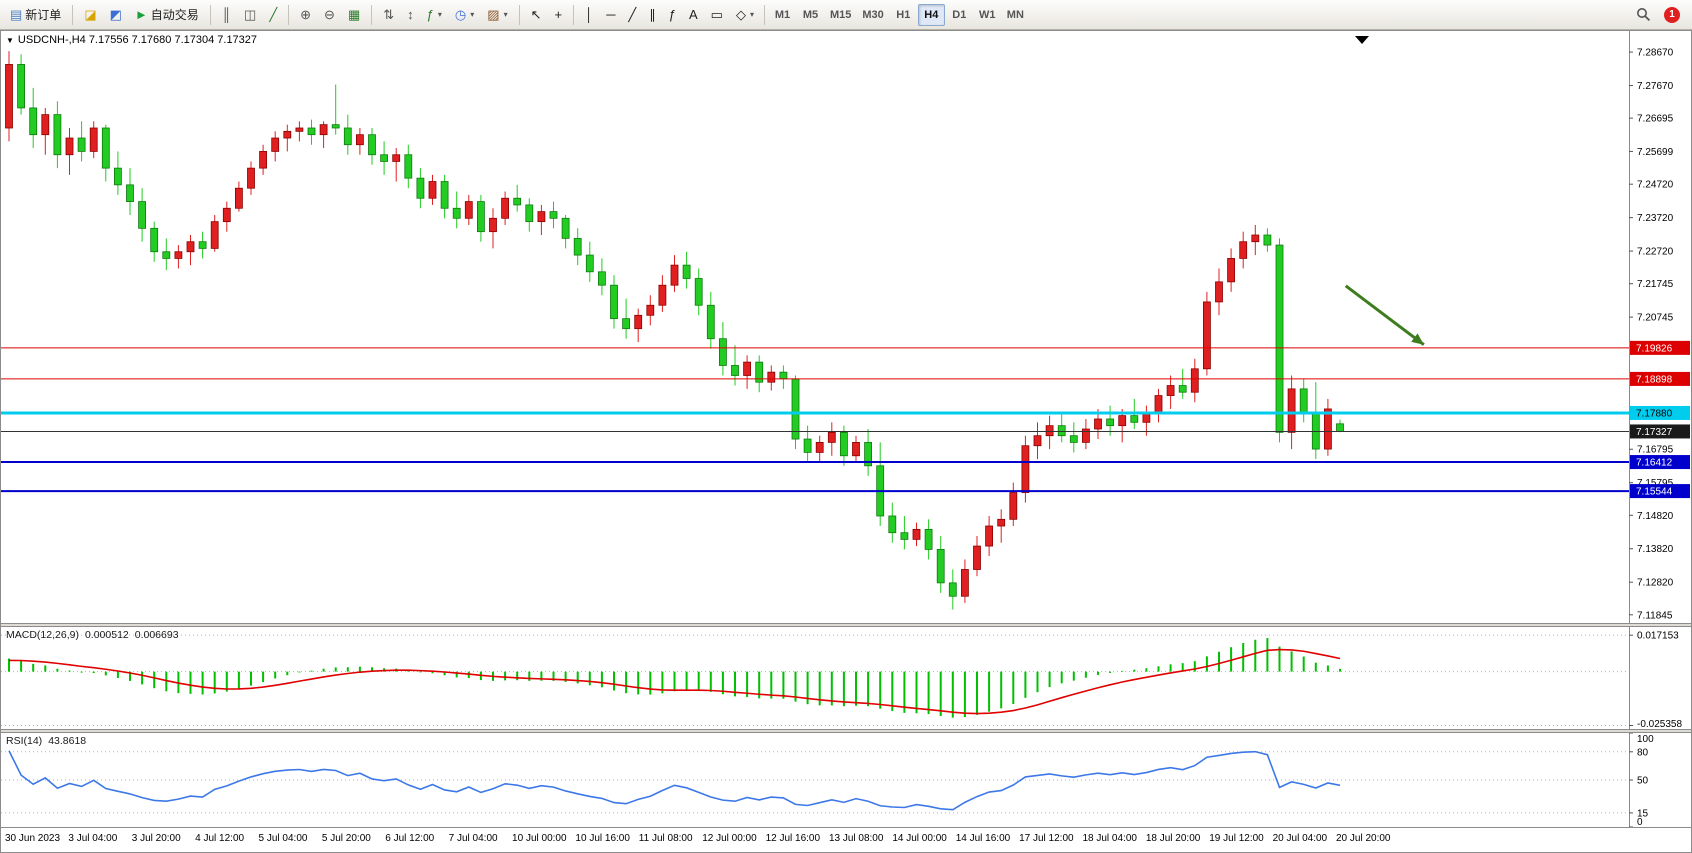 Image resolution: width=1692 pixels, height=853 pixels. Describe the element at coordinates (16, 14) in the screenshot. I see `new-order-icon: ▤` at that location.